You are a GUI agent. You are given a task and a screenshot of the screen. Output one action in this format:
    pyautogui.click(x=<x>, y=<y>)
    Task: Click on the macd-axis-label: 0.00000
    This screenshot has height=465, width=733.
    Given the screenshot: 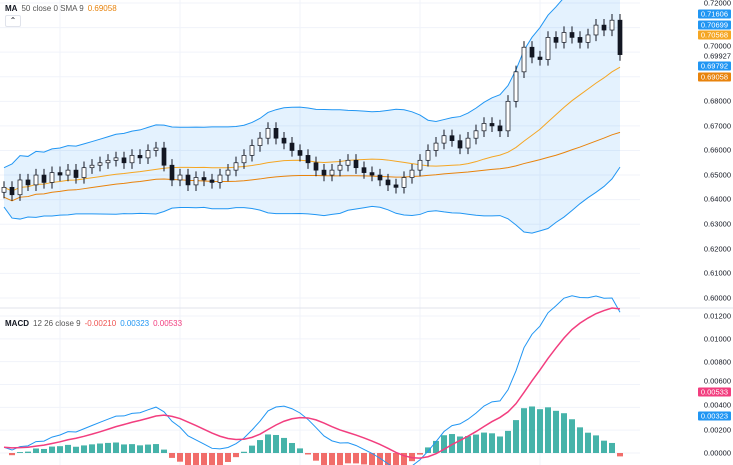 What is the action you would take?
    pyautogui.click(x=717, y=453)
    